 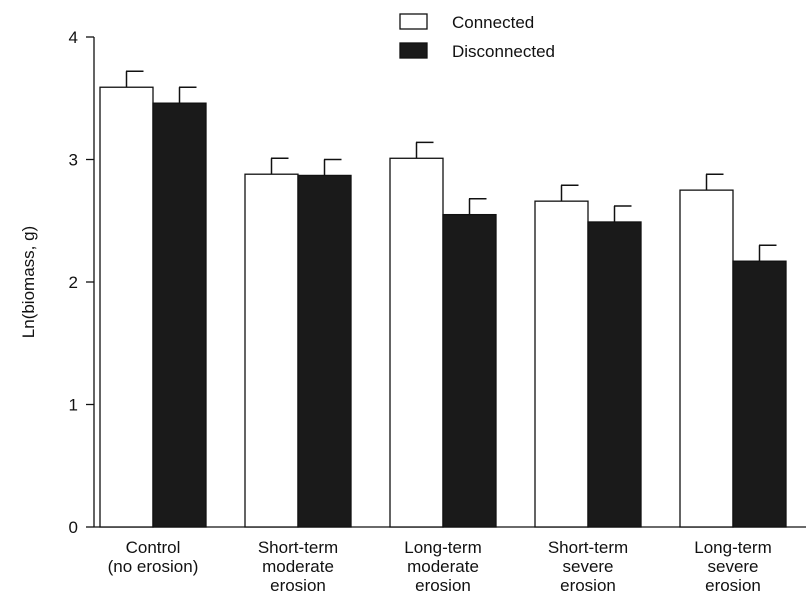 I want to click on legend-label-connected: Connected, so click(x=493, y=22).